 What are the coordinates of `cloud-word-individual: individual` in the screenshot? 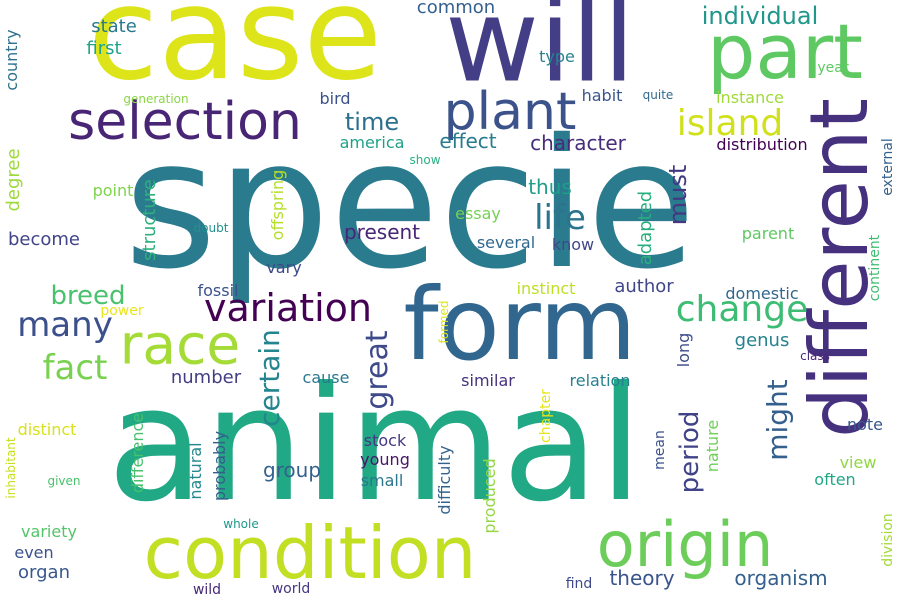 It's located at (760, 16).